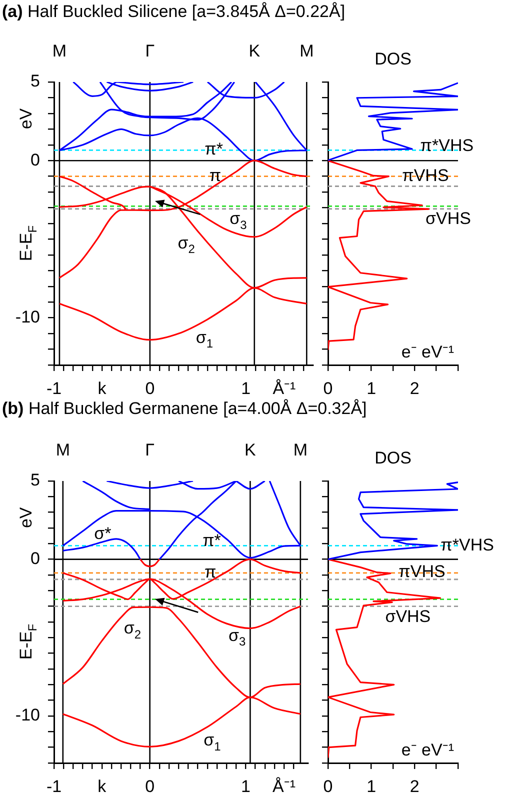  What do you see at coordinates (184, 408) in the screenshot?
I see `chart-title: (b) Half Buckled Germanene [a=4.00Å Δ=0.32Å]` at bounding box center [184, 408].